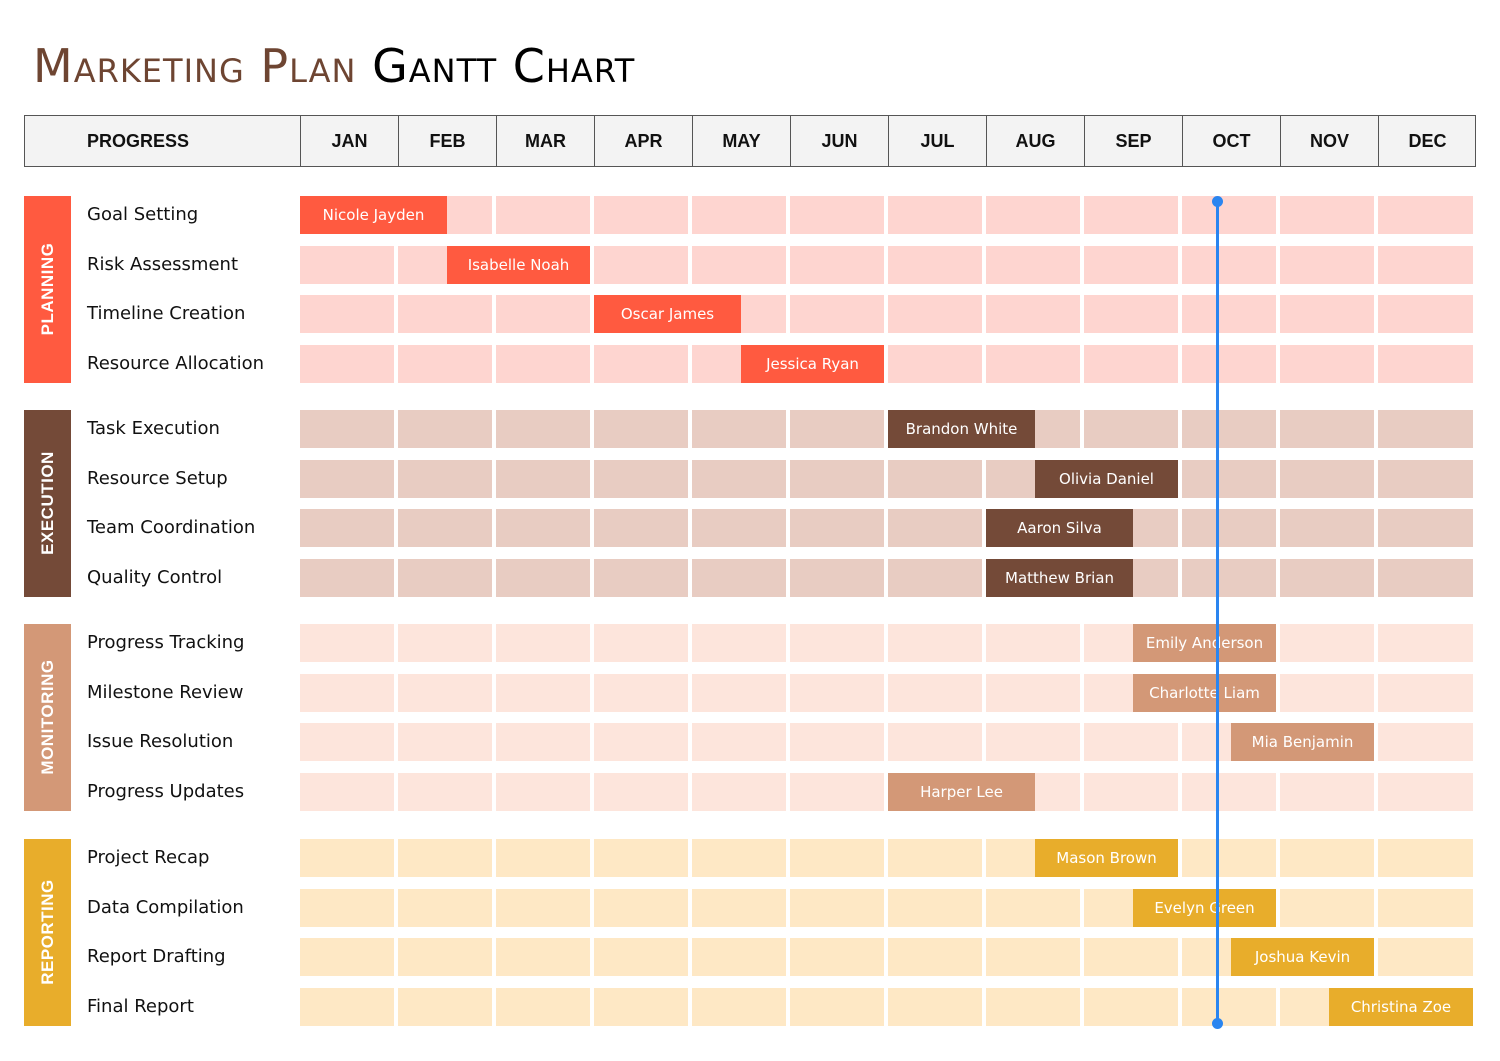 This screenshot has width=1500, height=1061. I want to click on task-label: Project Recap, so click(148, 857).